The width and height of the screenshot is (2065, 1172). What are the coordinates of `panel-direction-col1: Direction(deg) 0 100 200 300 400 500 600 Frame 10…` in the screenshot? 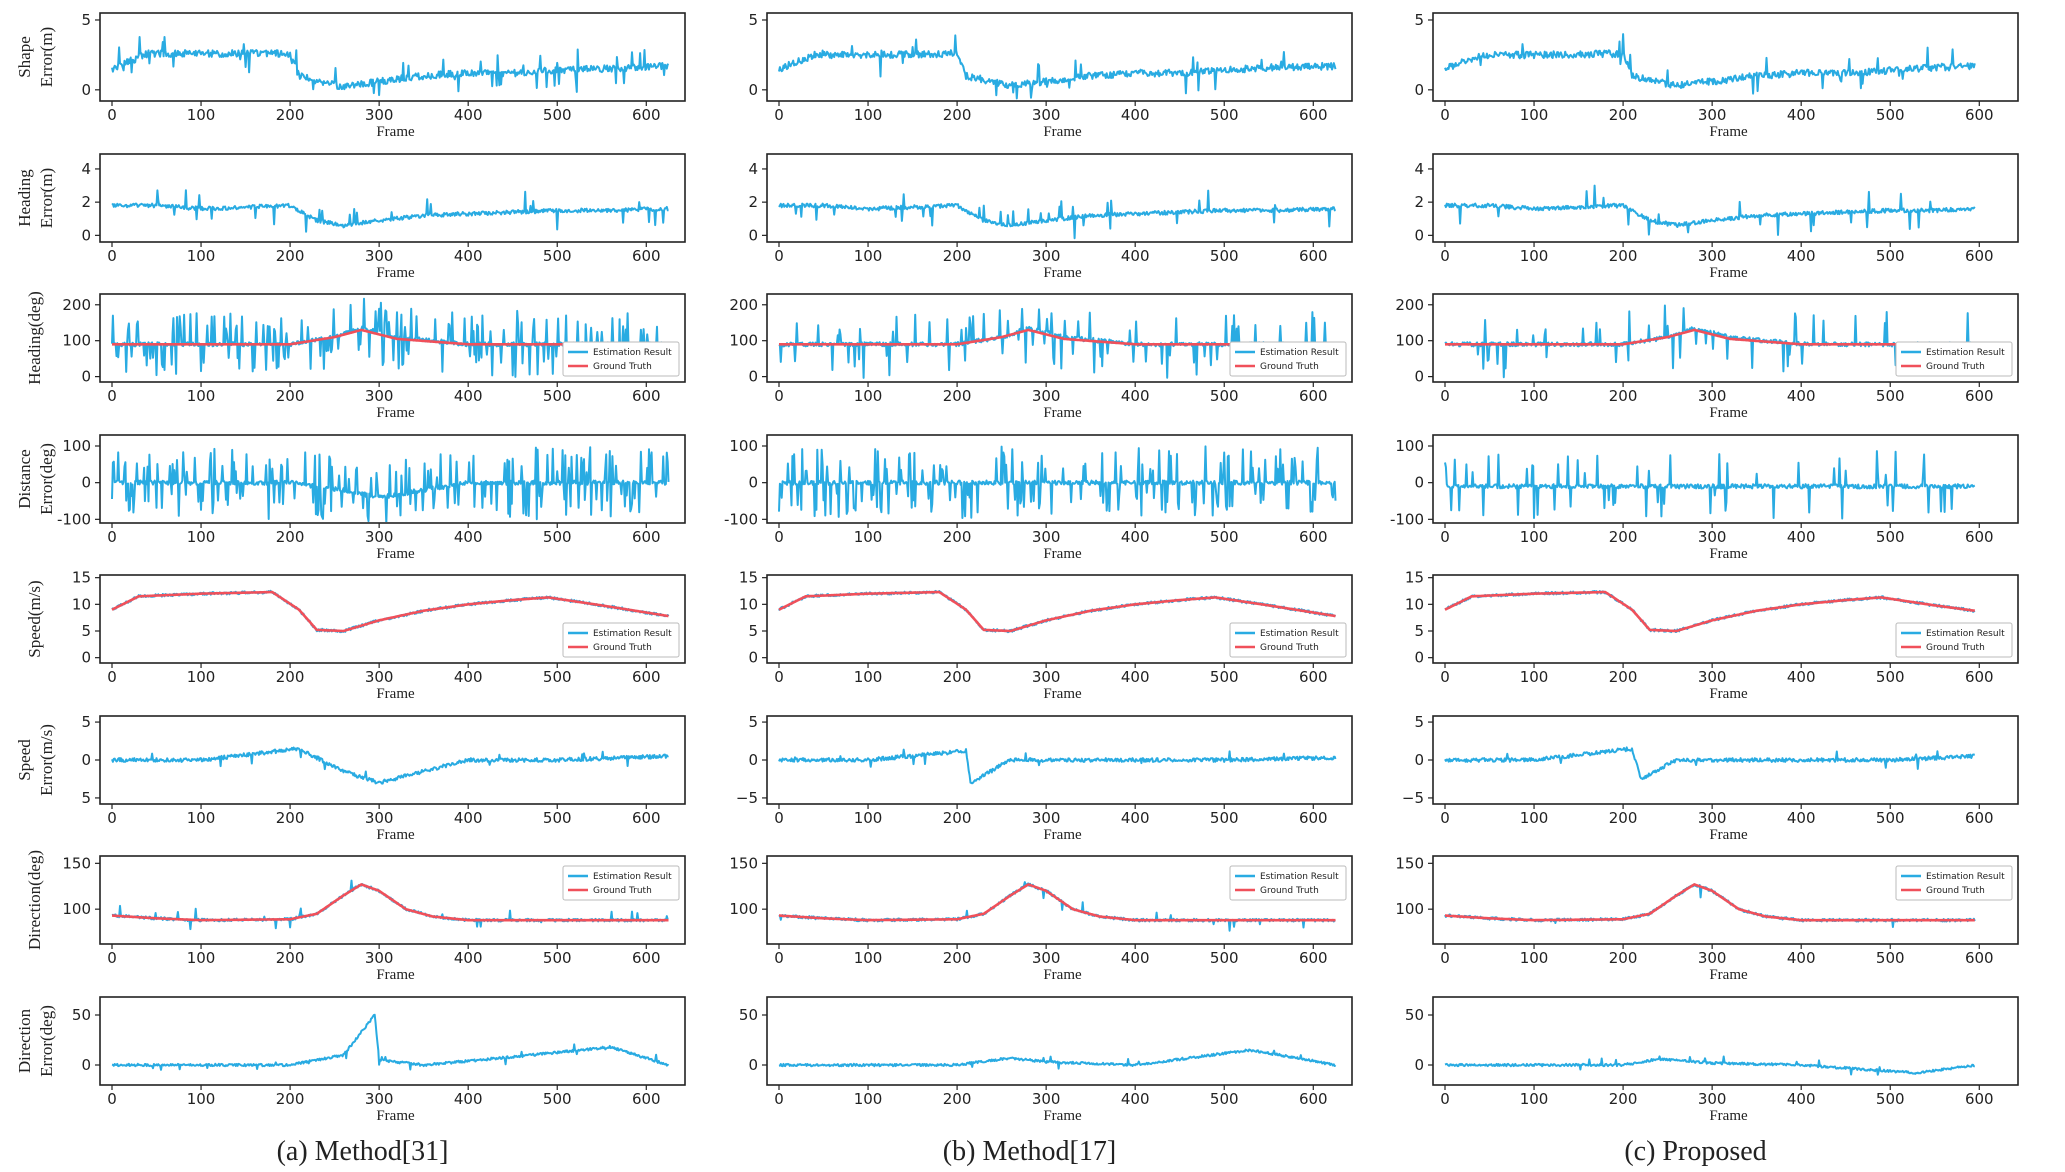 It's located at (355, 916).